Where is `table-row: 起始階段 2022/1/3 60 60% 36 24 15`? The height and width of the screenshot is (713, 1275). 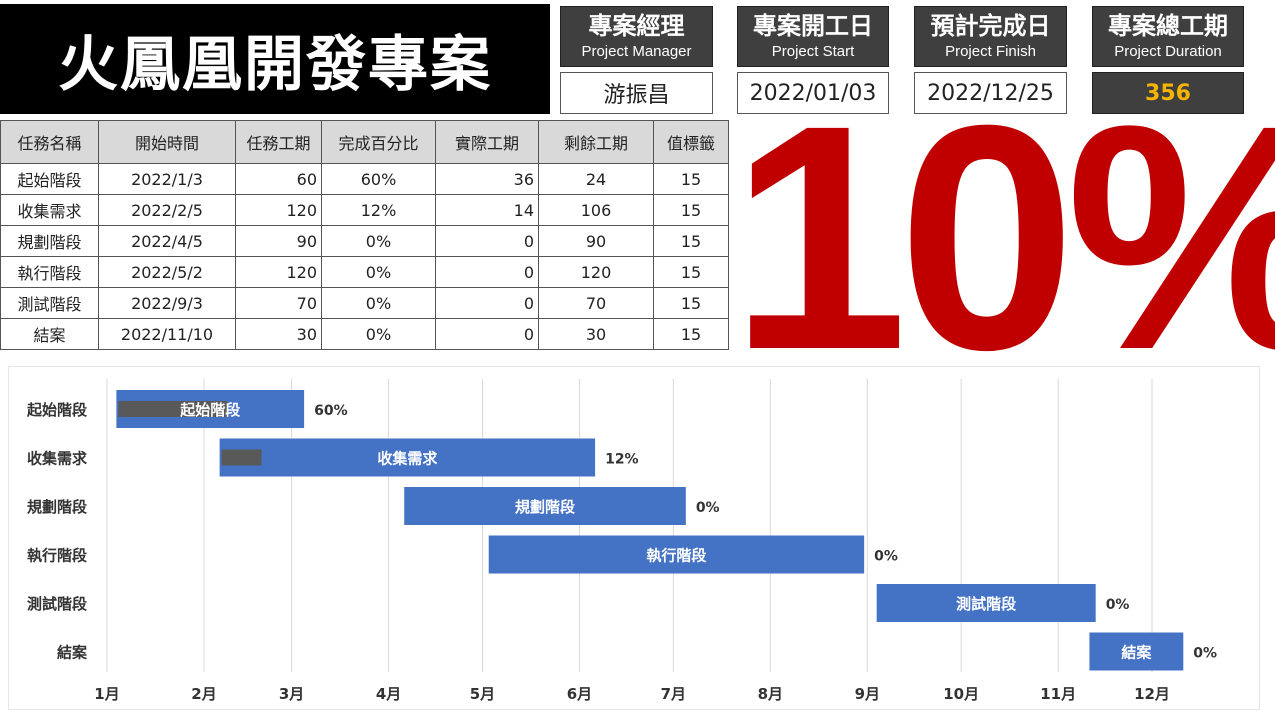
table-row: 起始階段 2022/1/3 60 60% 36 24 15 is located at coordinates (364, 179).